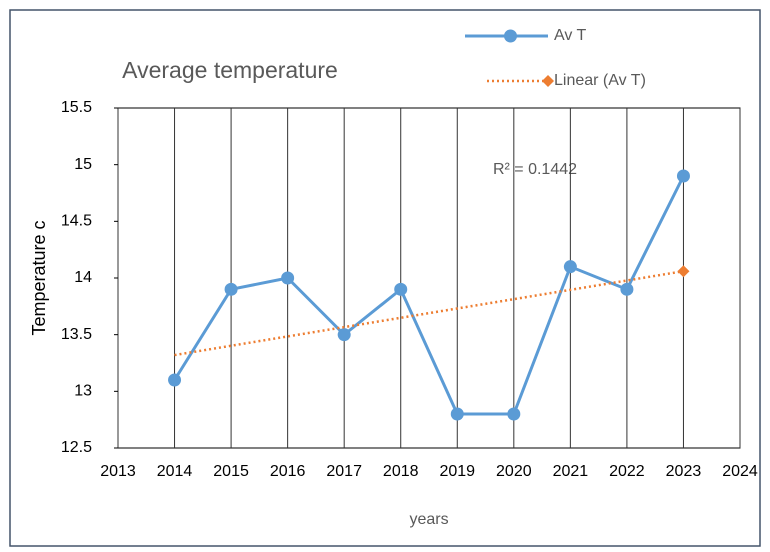 The height and width of the screenshot is (552, 770). Describe the element at coordinates (684, 471) in the screenshot. I see `x-tick-label: 2023` at that location.